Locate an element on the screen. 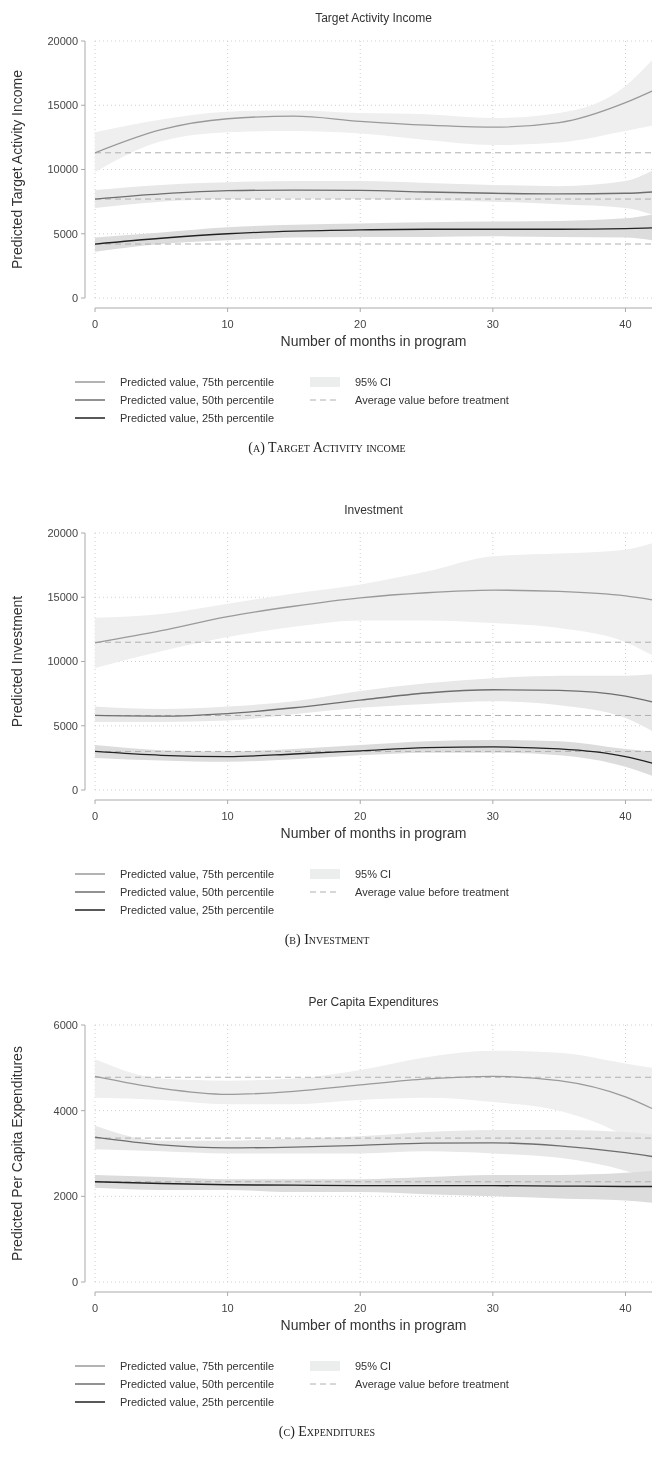 Image resolution: width=654 pixels, height=1478 pixels. y-tick-label: 6000 is located at coordinates (65, 1024).